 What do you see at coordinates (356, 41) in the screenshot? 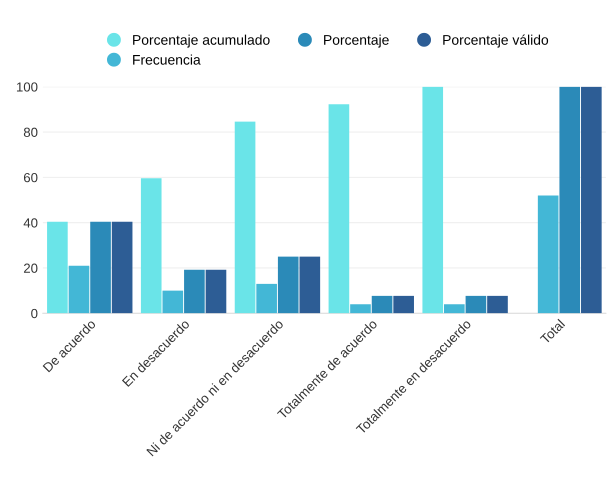
I see `legend-label: Porcentaje` at bounding box center [356, 41].